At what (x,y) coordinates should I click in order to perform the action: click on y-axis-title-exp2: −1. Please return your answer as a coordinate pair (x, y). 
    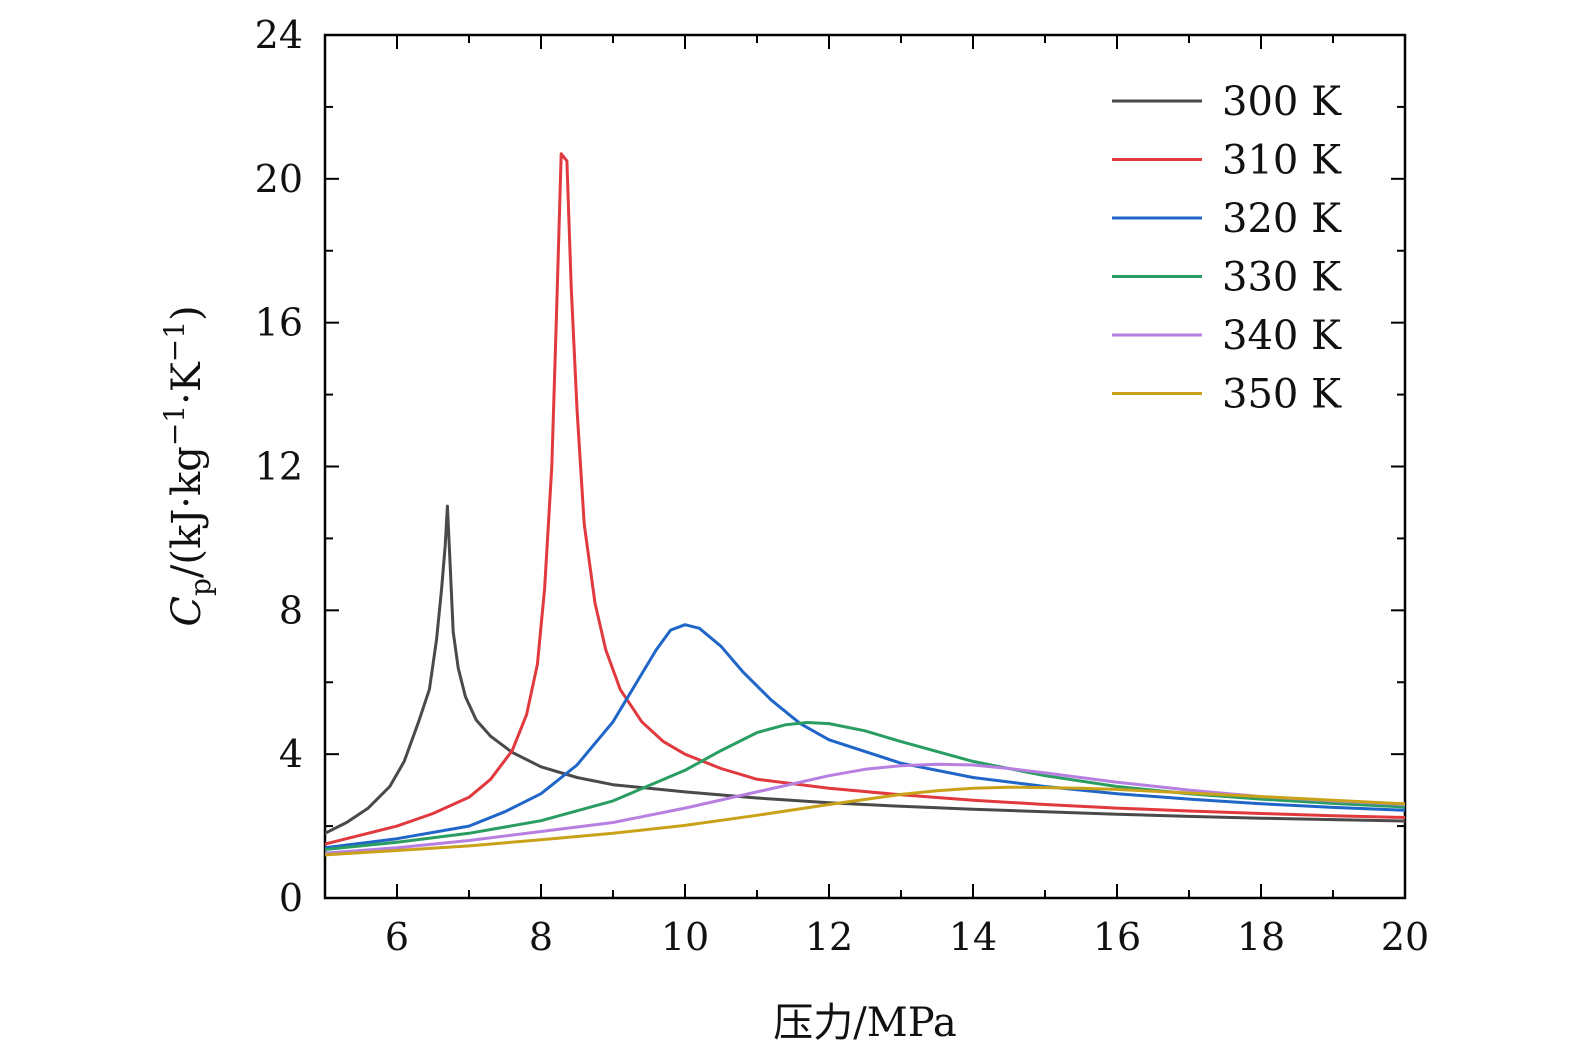
    Looking at the image, I should click on (174, 341).